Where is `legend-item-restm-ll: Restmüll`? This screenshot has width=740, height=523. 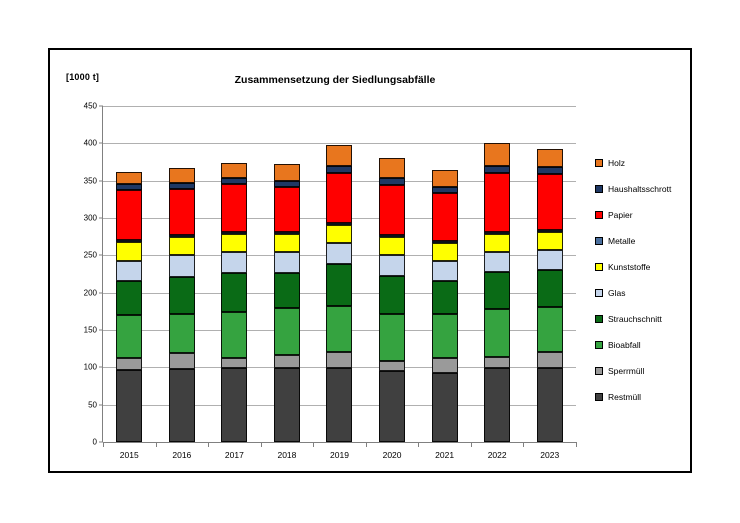 legend-item-restm-ll: Restmüll is located at coordinates (660, 397).